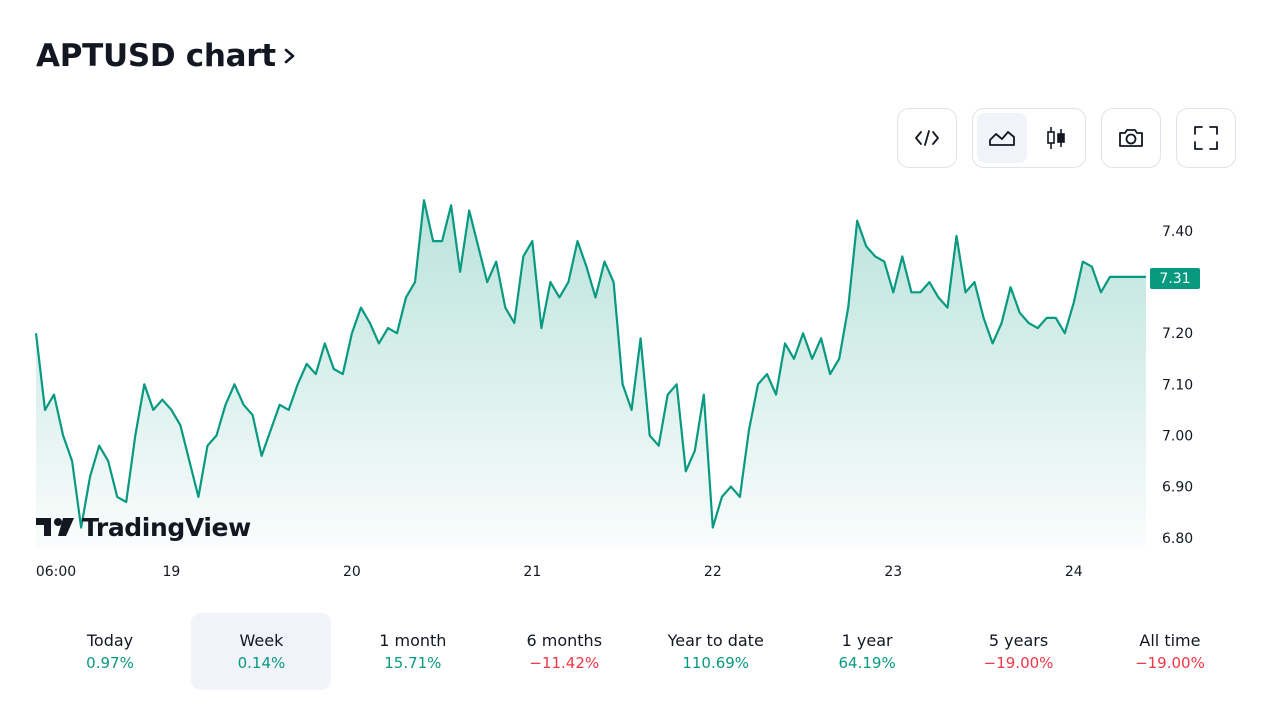  I want to click on period-change: 0.14%, so click(261, 662).